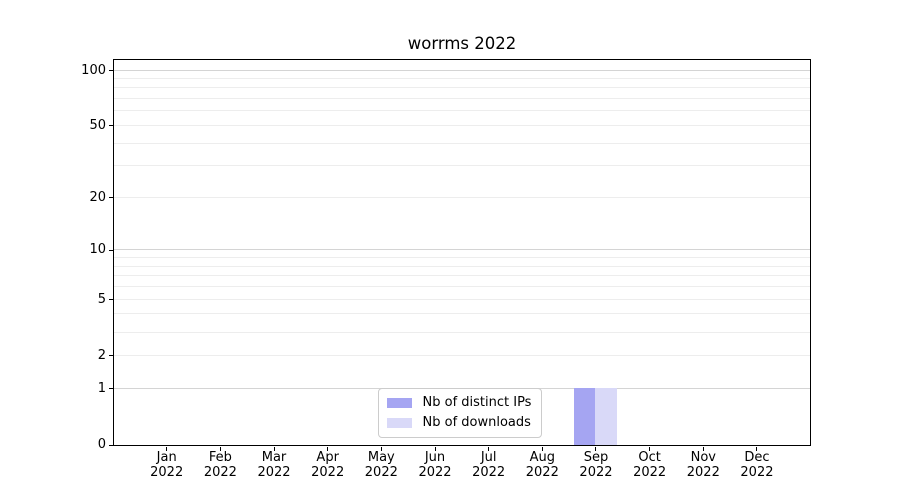  I want to click on x-axis-tick-label: Apr 2022, so click(328, 465).